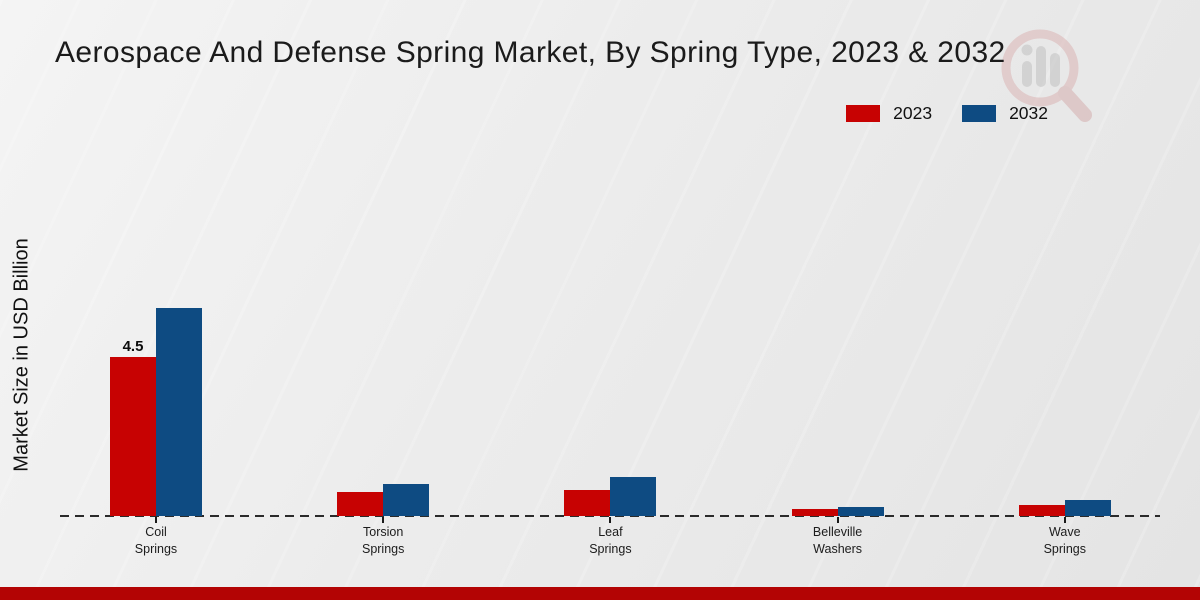 The image size is (1200, 600). What do you see at coordinates (1041, 510) in the screenshot?
I see `bar-2023-wave-springs` at bounding box center [1041, 510].